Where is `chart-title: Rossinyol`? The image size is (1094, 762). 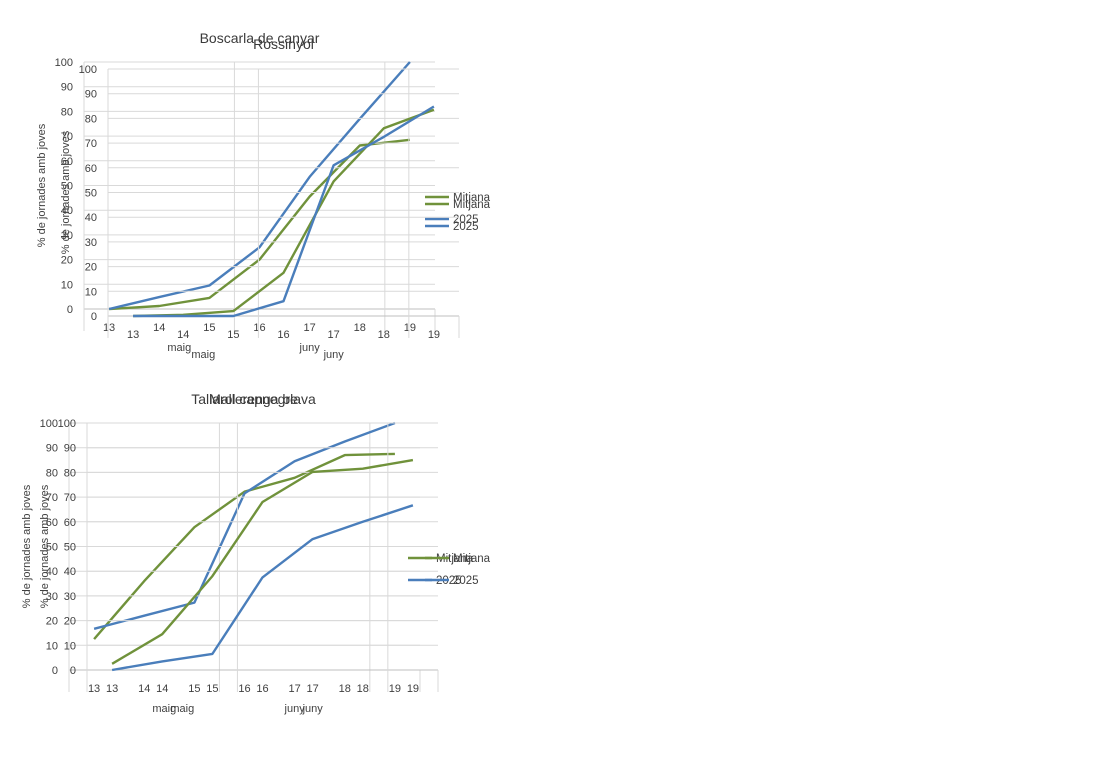
chart-title: Rossinyol is located at coordinates (283, 44).